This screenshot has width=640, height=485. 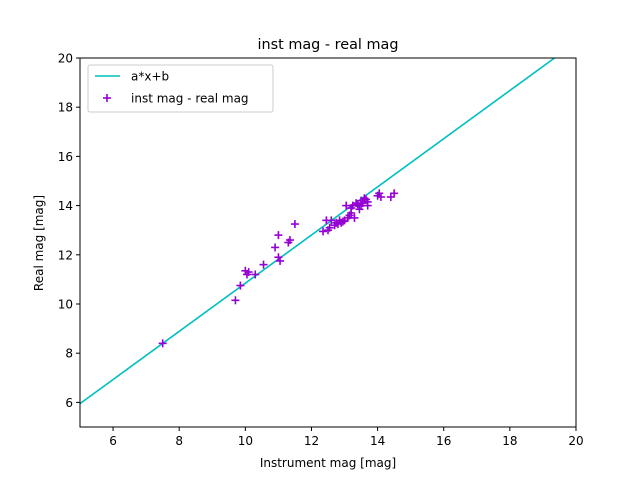 I want to click on x-tick-label: 8, so click(x=179, y=441).